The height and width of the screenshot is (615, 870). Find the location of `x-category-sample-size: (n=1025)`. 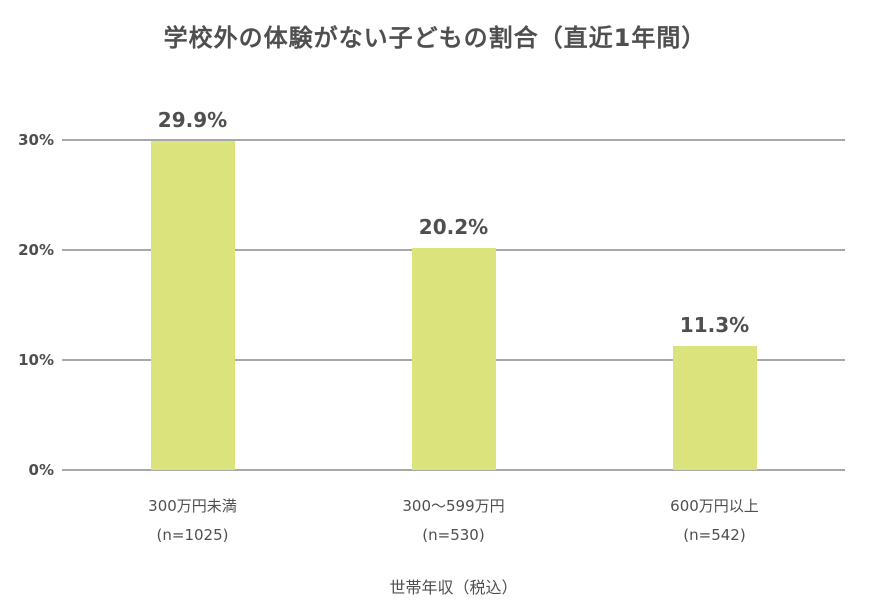

x-category-sample-size: (n=1025) is located at coordinates (192, 535).